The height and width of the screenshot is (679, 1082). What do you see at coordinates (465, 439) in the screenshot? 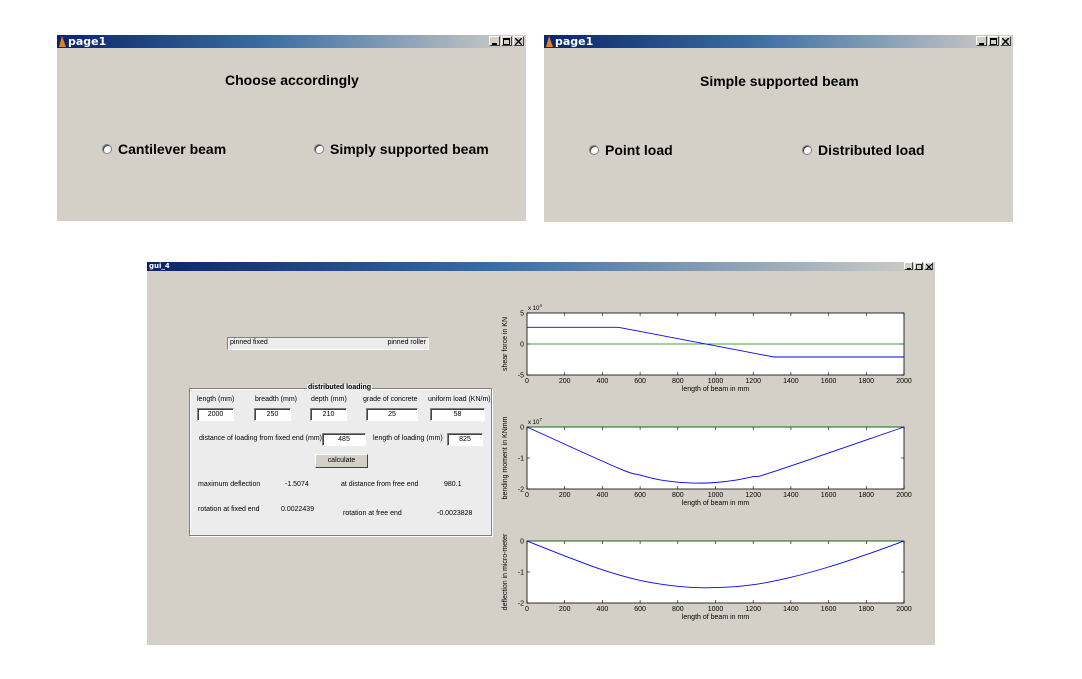
I see `loading-length-input: 825` at bounding box center [465, 439].